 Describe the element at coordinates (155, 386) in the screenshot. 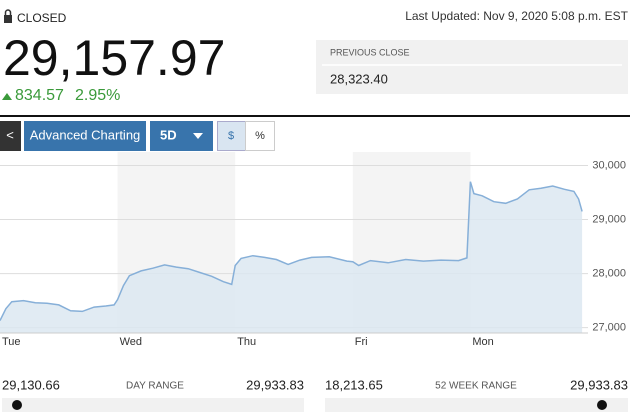

I see `day-range-label: DAY RANGE` at that location.